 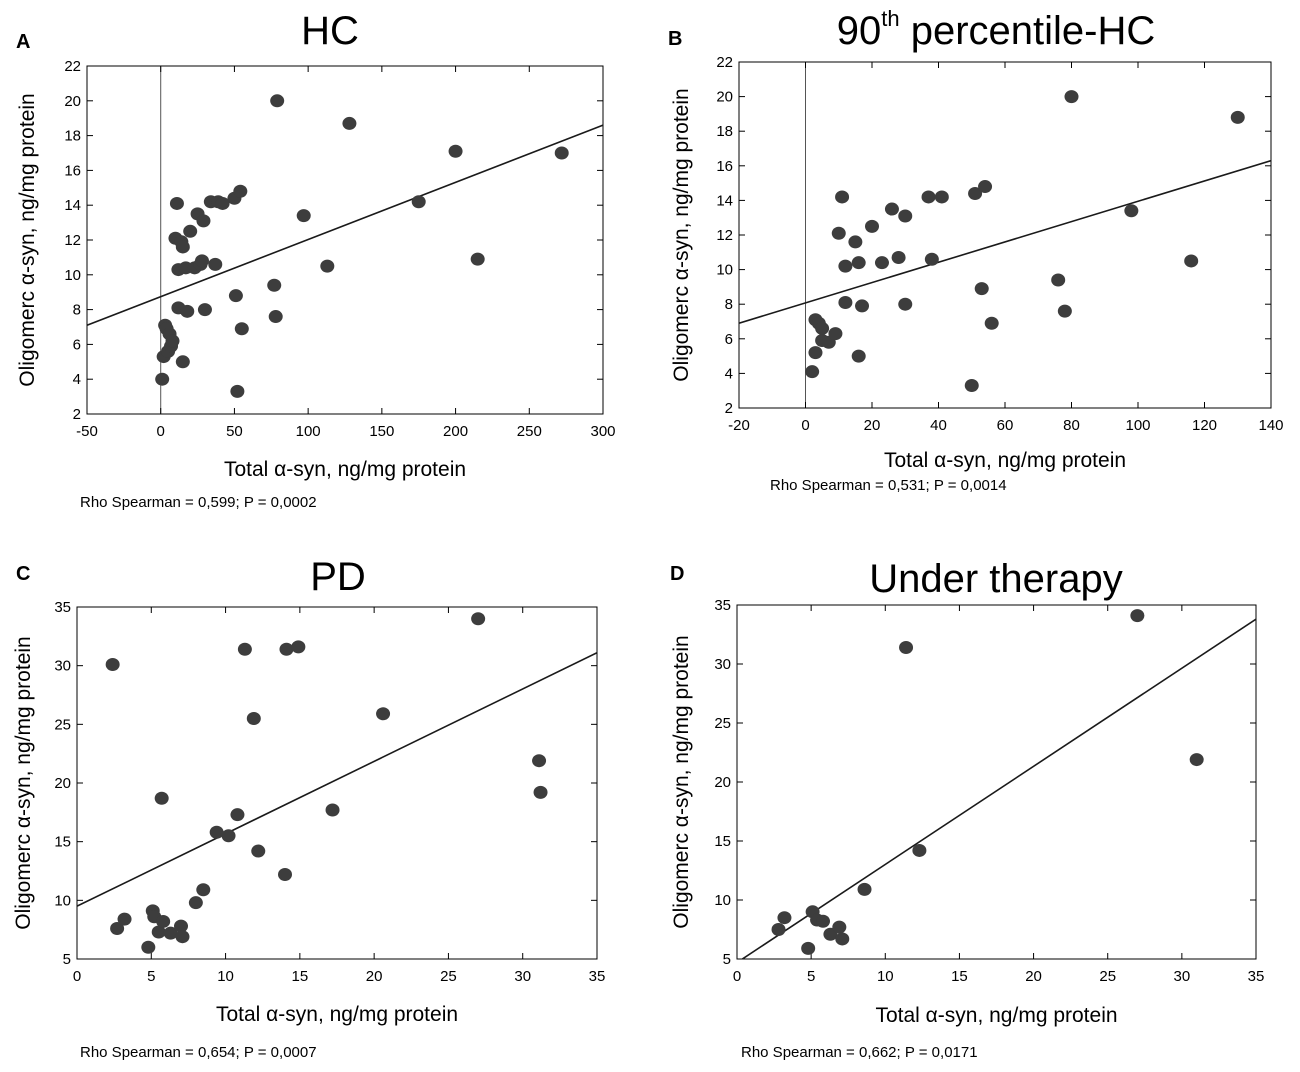 What do you see at coordinates (198, 502) in the screenshot?
I see `spearman-annotation: Rho Spearman = 0,599; P = 0,0002` at bounding box center [198, 502].